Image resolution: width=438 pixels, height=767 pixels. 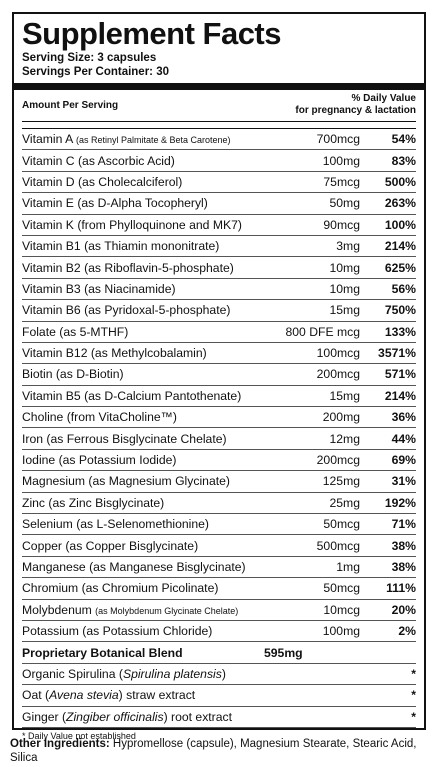 What do you see at coordinates (110, 545) in the screenshot?
I see `nutrient-name-text: Copper (as Copper Bisglycinate)` at bounding box center [110, 545].